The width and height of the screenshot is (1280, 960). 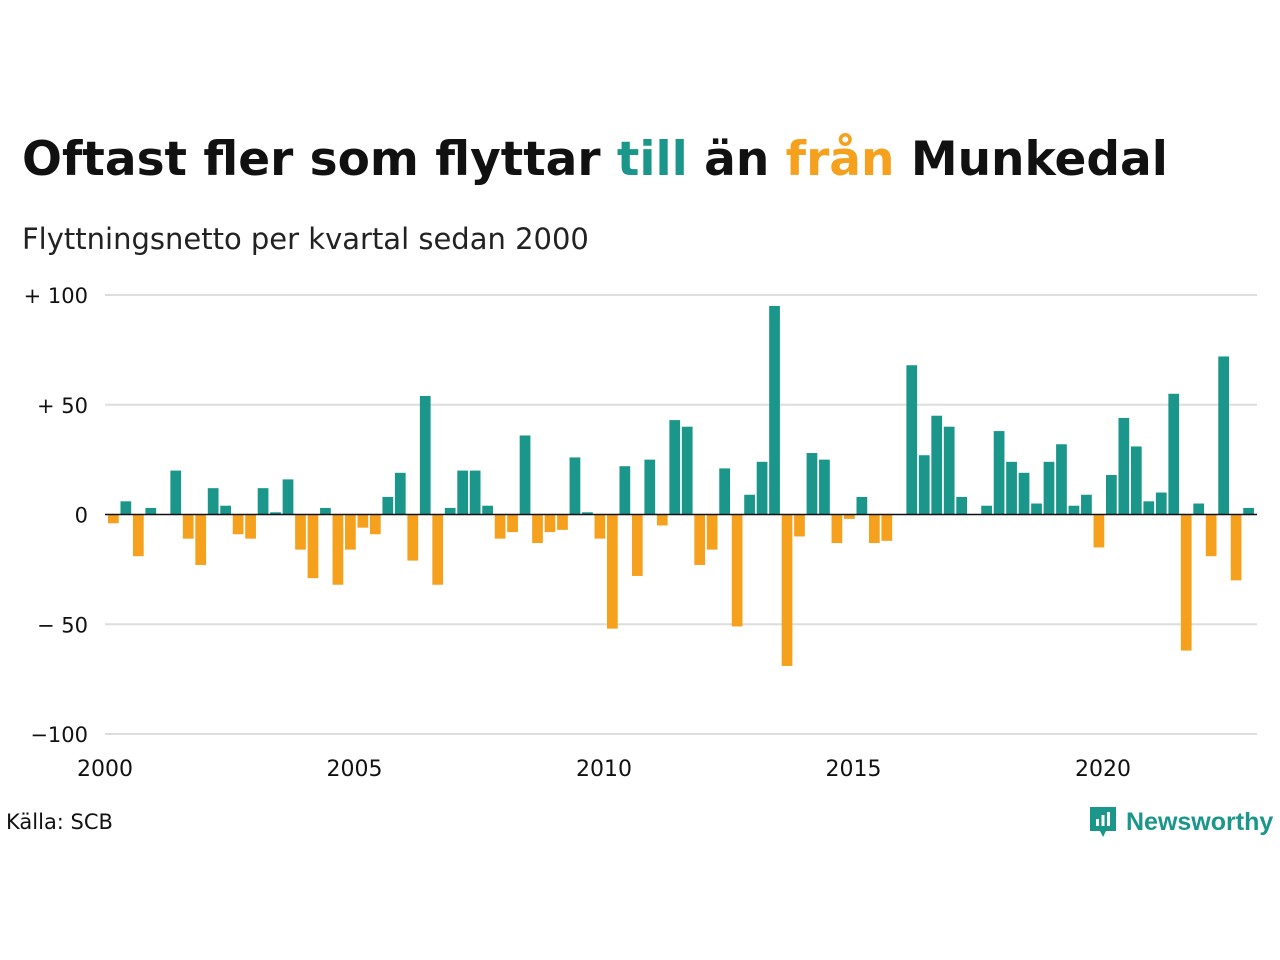 What do you see at coordinates (1180, 822) in the screenshot?
I see `newsworthy-logo: Newsworthy` at bounding box center [1180, 822].